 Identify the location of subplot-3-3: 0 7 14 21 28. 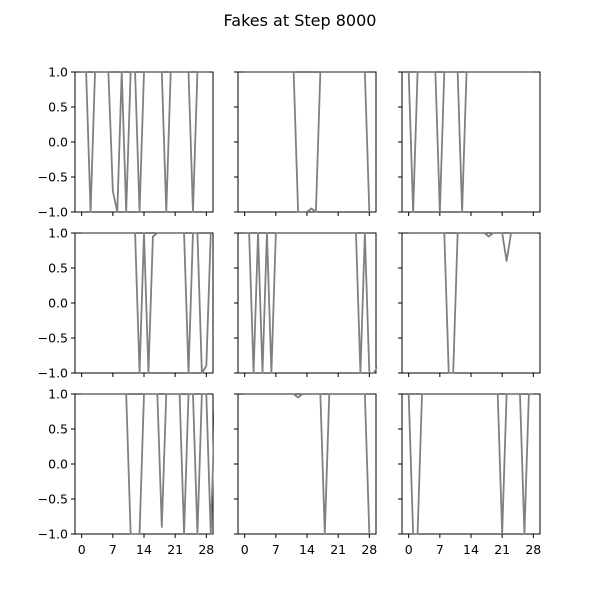
(469, 475).